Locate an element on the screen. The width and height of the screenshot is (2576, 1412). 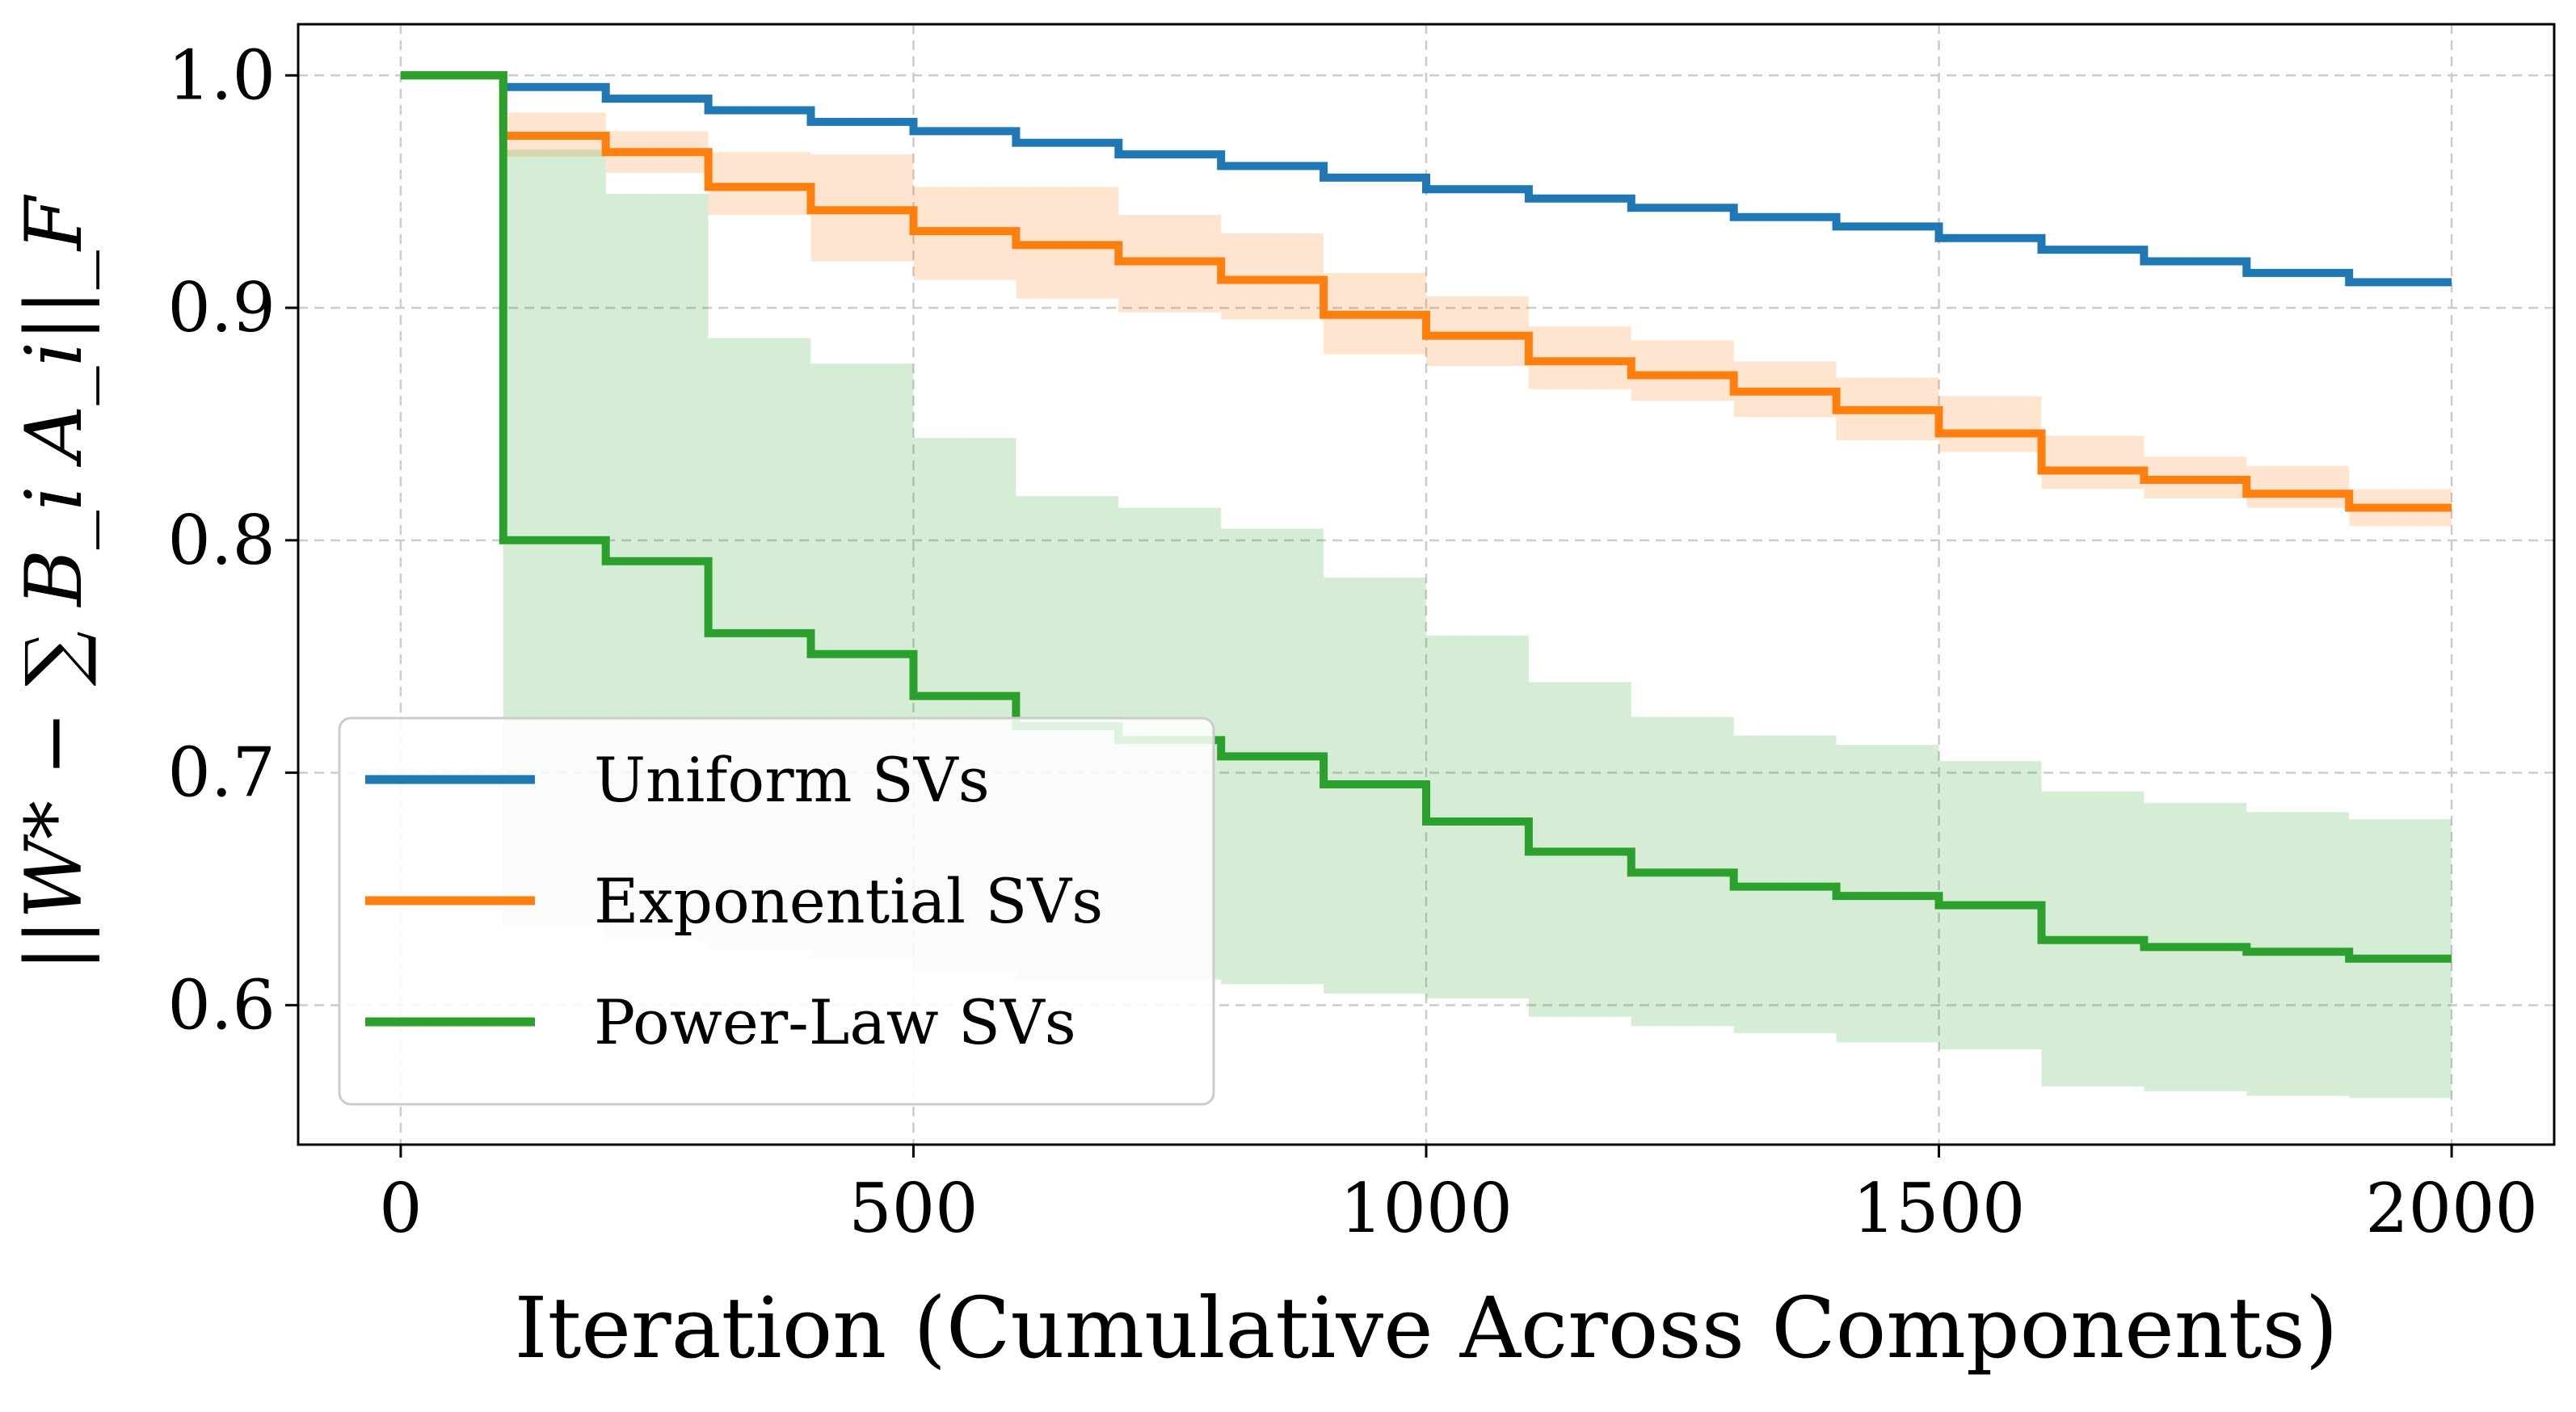
y-tick-label: 0.6 is located at coordinates (221, 1004).